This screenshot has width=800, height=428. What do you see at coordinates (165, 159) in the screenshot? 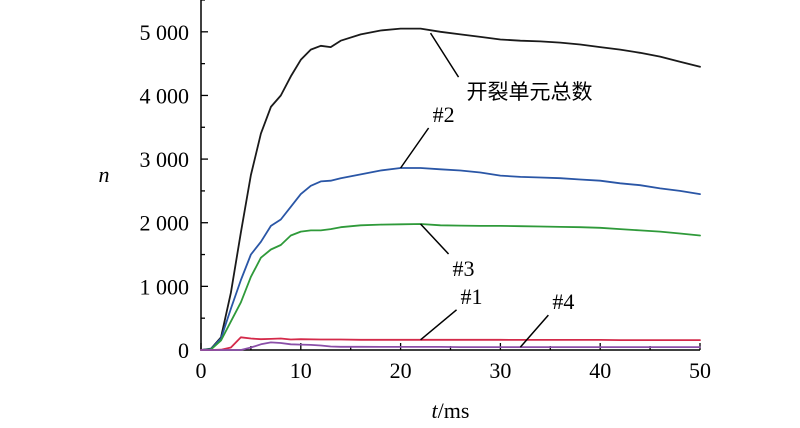
I see `y-tick-label: 3 000` at bounding box center [165, 159].